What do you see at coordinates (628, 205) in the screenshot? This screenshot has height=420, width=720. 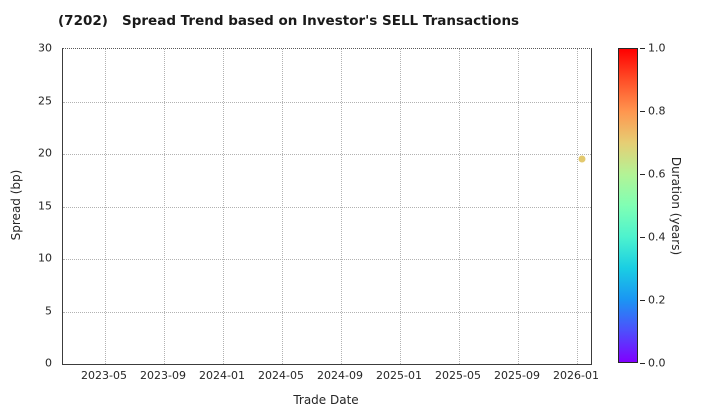 I see `colorbar-gradient` at bounding box center [628, 205].